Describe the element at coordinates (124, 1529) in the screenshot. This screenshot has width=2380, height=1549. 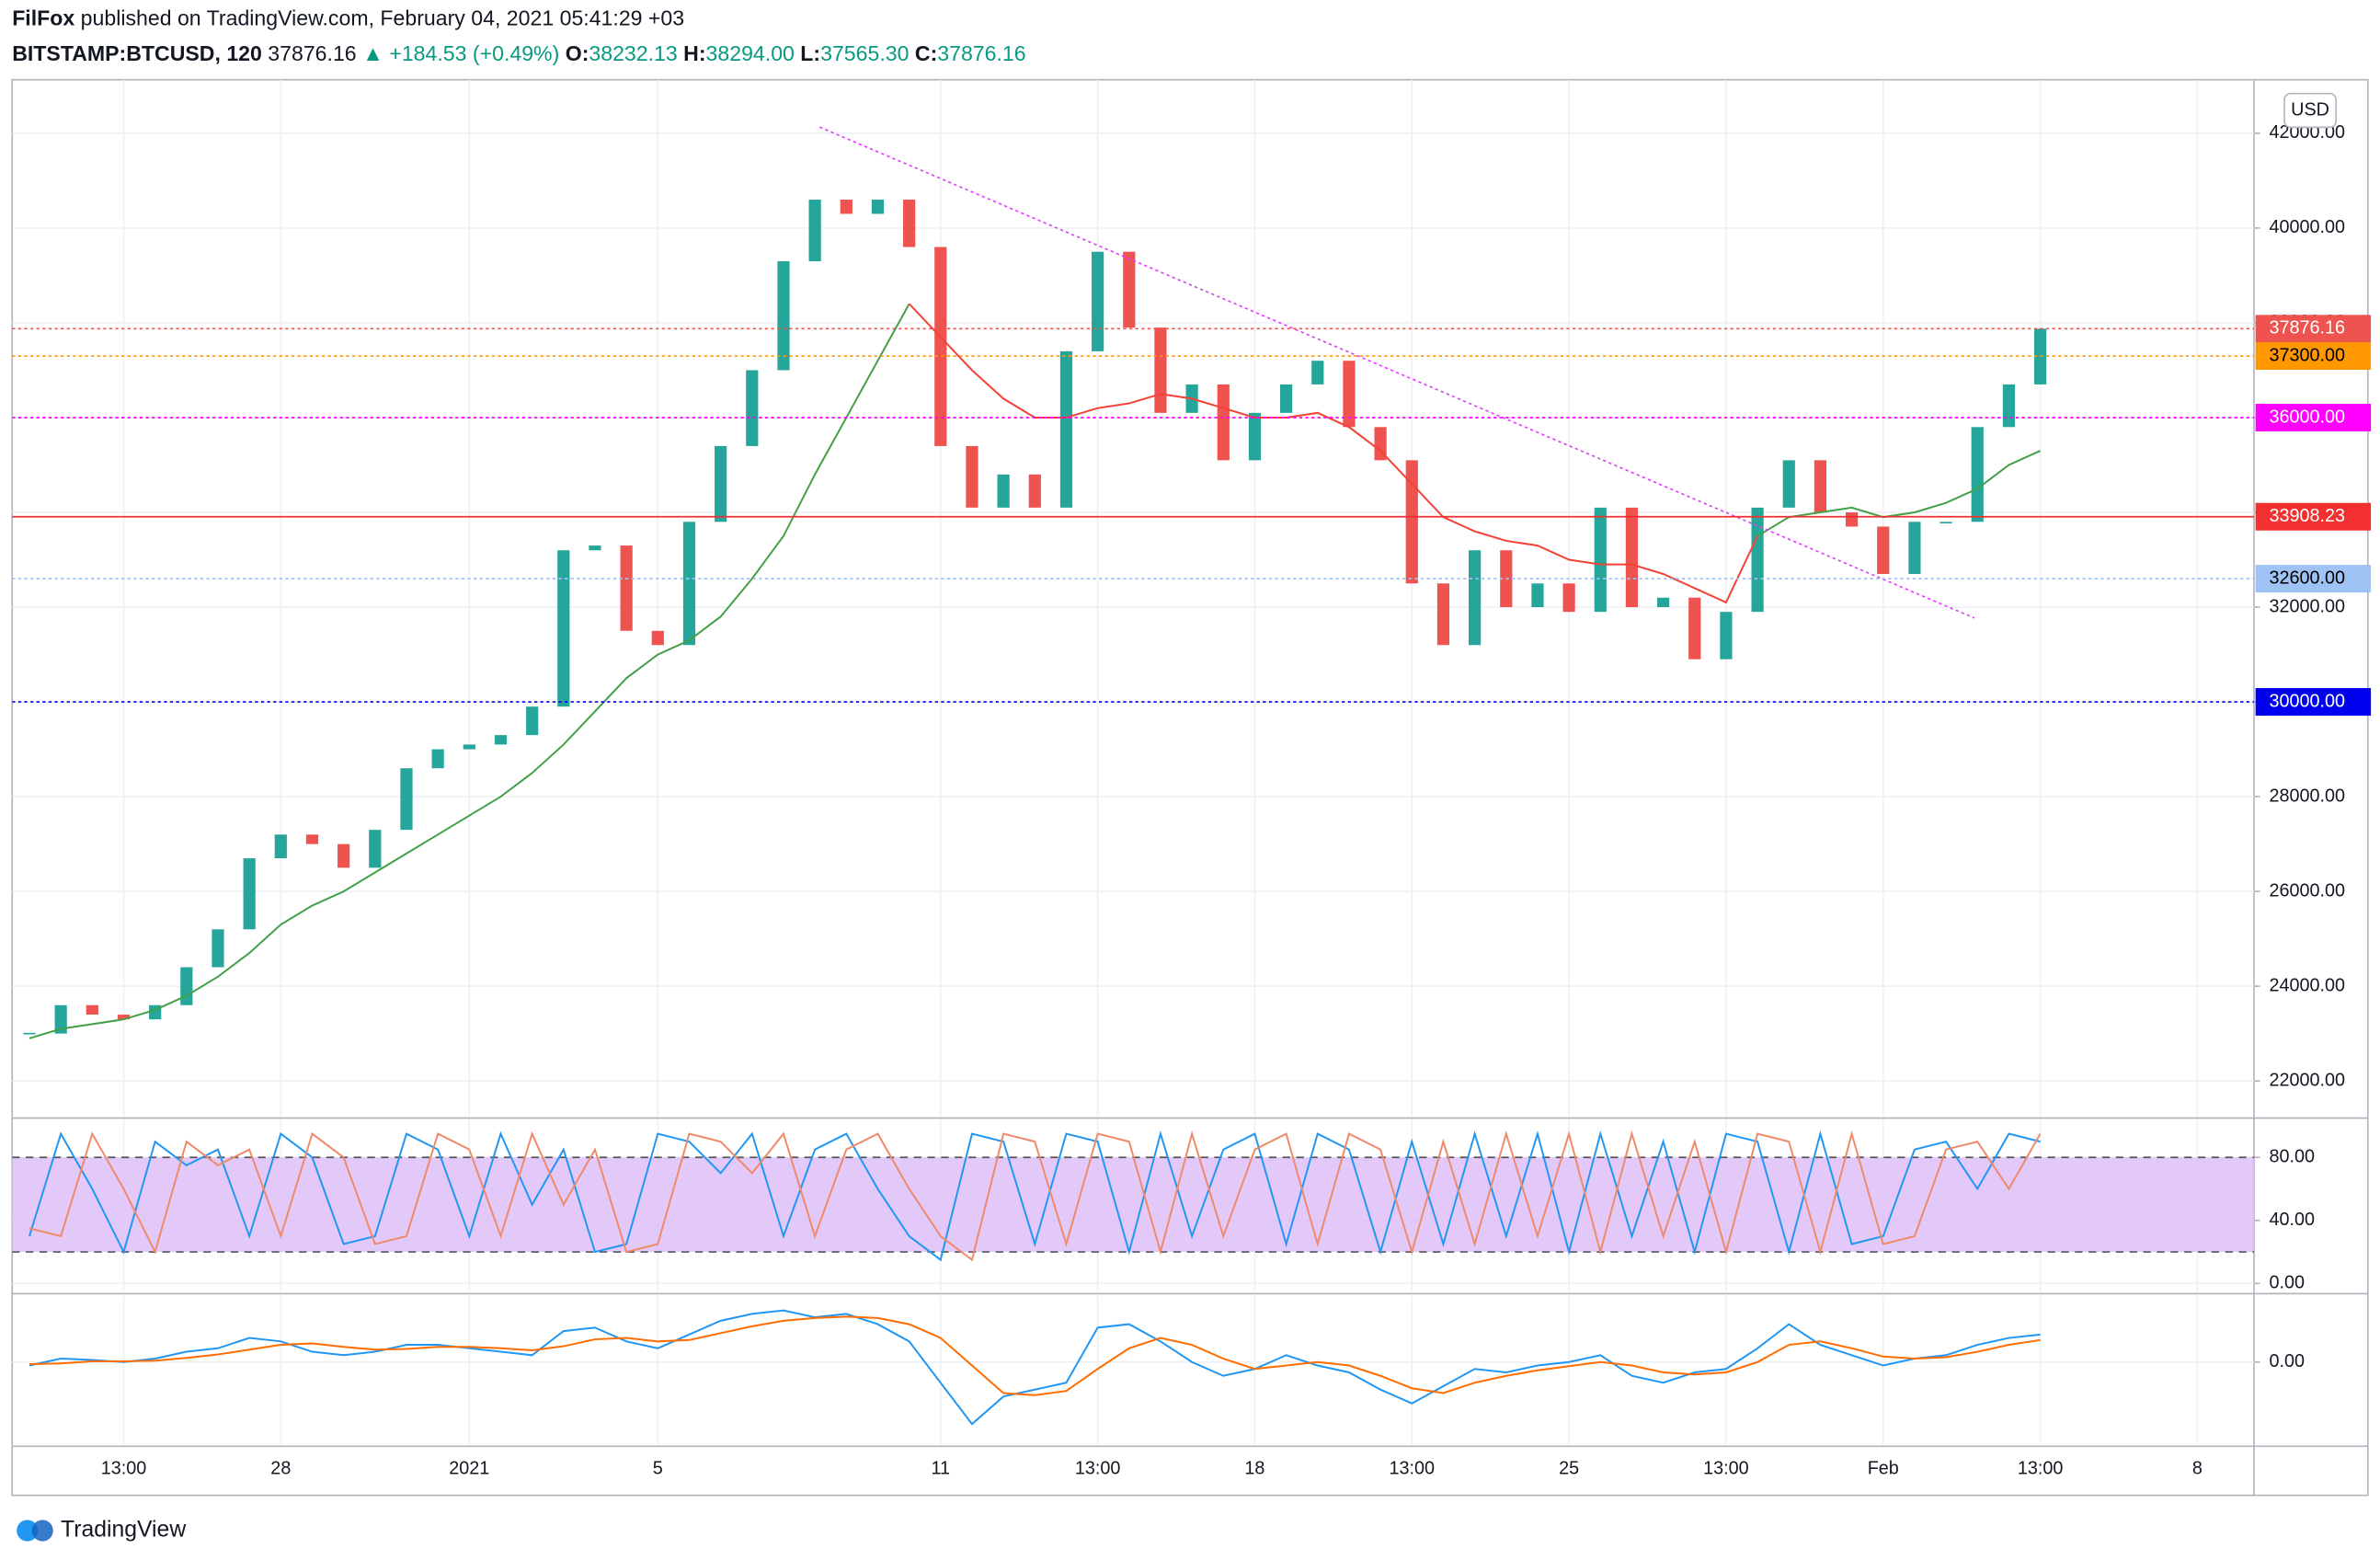
I see `brand: TradingView` at that location.